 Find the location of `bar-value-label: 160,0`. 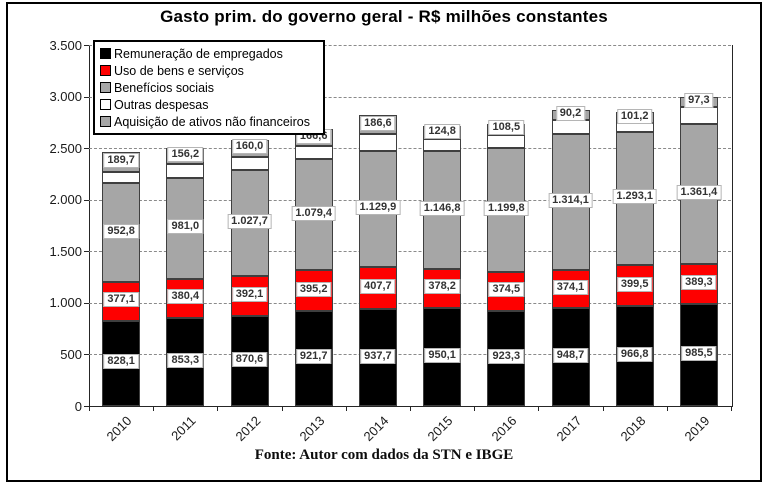

bar-value-label: 160,0 is located at coordinates (249, 147).